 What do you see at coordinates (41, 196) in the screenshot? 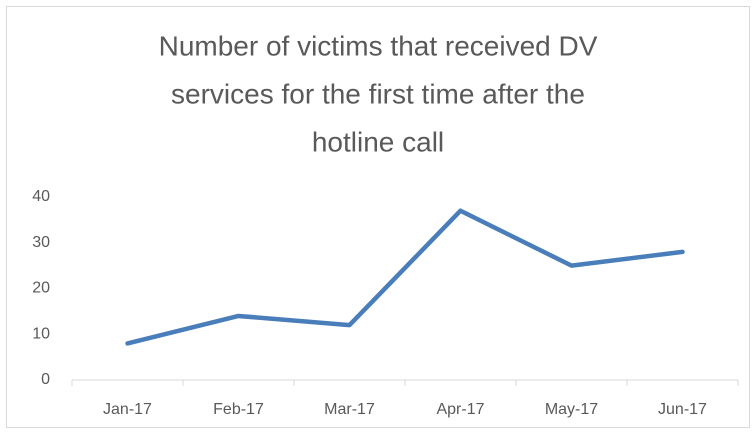
I see `y-tick-label: 40` at bounding box center [41, 196].